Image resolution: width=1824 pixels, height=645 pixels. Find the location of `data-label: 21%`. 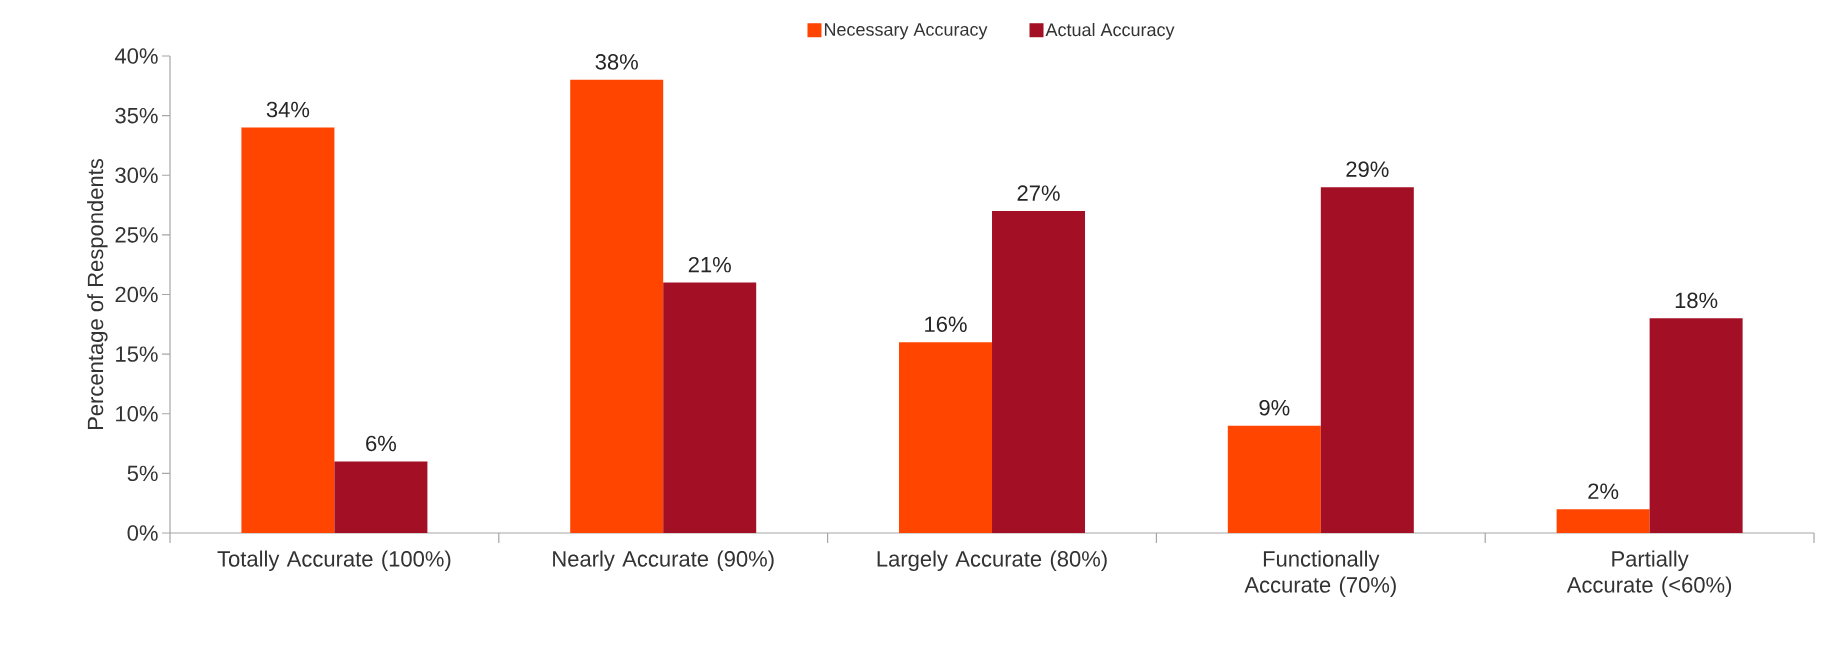

data-label: 21% is located at coordinates (709, 264).